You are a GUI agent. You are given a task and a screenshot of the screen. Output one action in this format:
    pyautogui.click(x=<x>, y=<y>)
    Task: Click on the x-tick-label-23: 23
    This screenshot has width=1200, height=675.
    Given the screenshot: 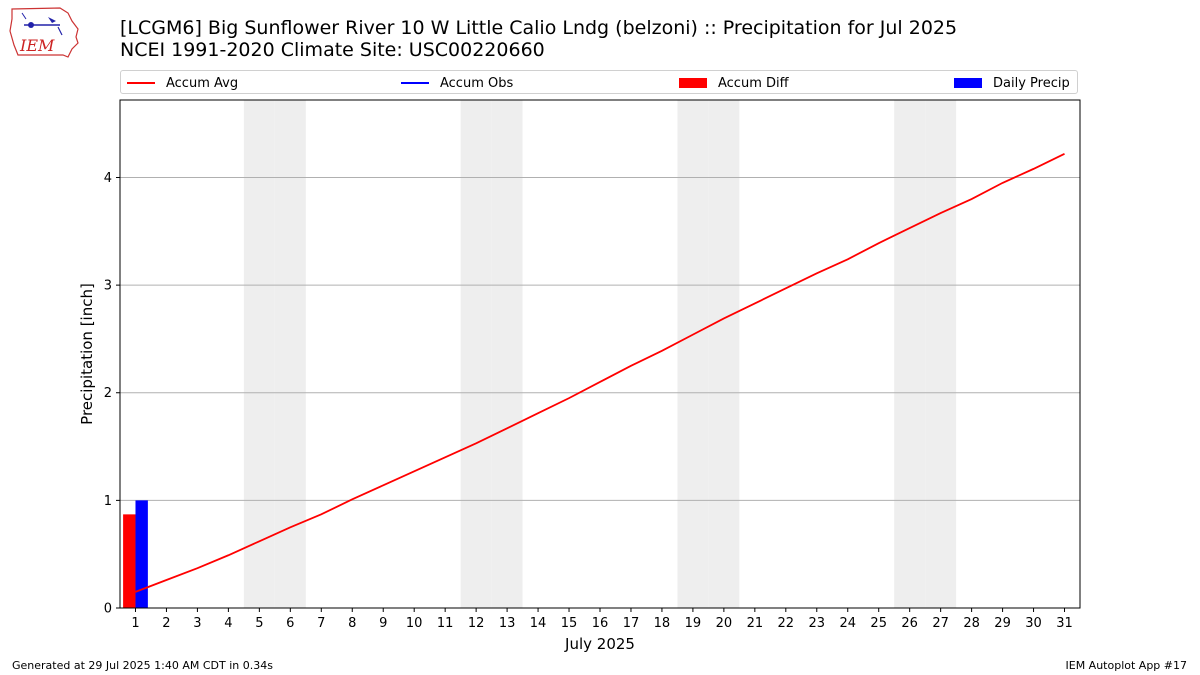 What is the action you would take?
    pyautogui.click(x=817, y=623)
    